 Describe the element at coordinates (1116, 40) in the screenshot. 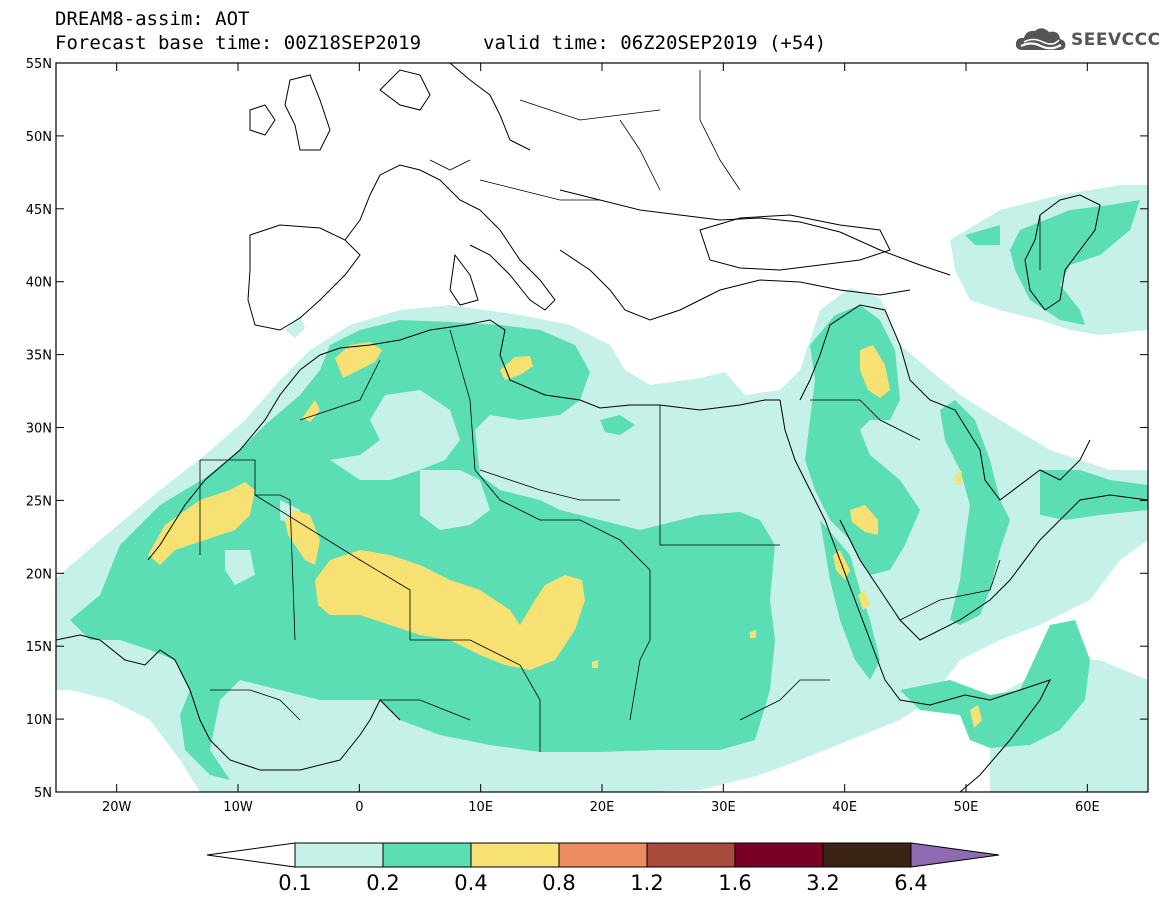

I see `logo-text: SEEVCCC` at that location.